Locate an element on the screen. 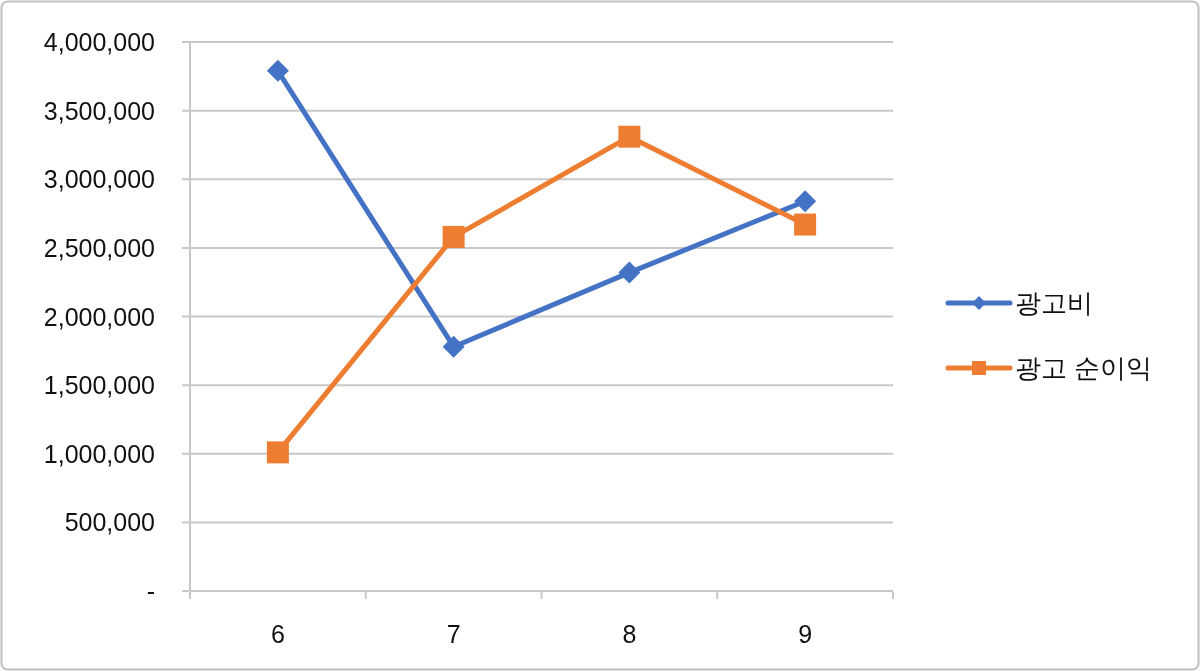  y-tick-label: 3,500,000 is located at coordinates (99, 110).